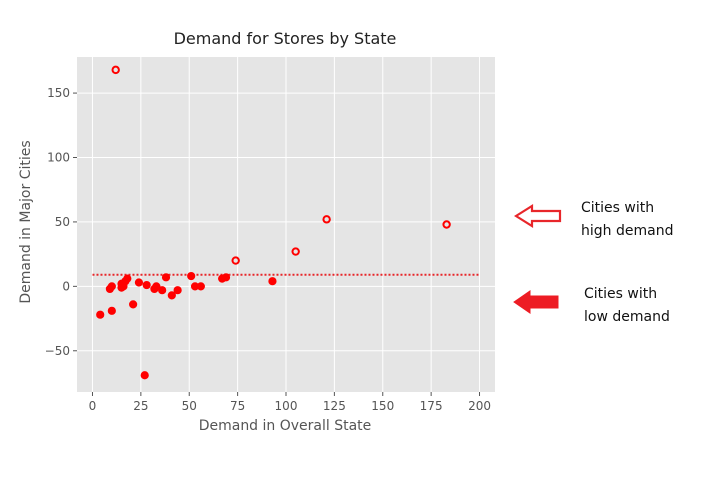 The width and height of the screenshot is (718, 482). What do you see at coordinates (58, 158) in the screenshot?
I see `y-tick-label: 100` at bounding box center [58, 158].